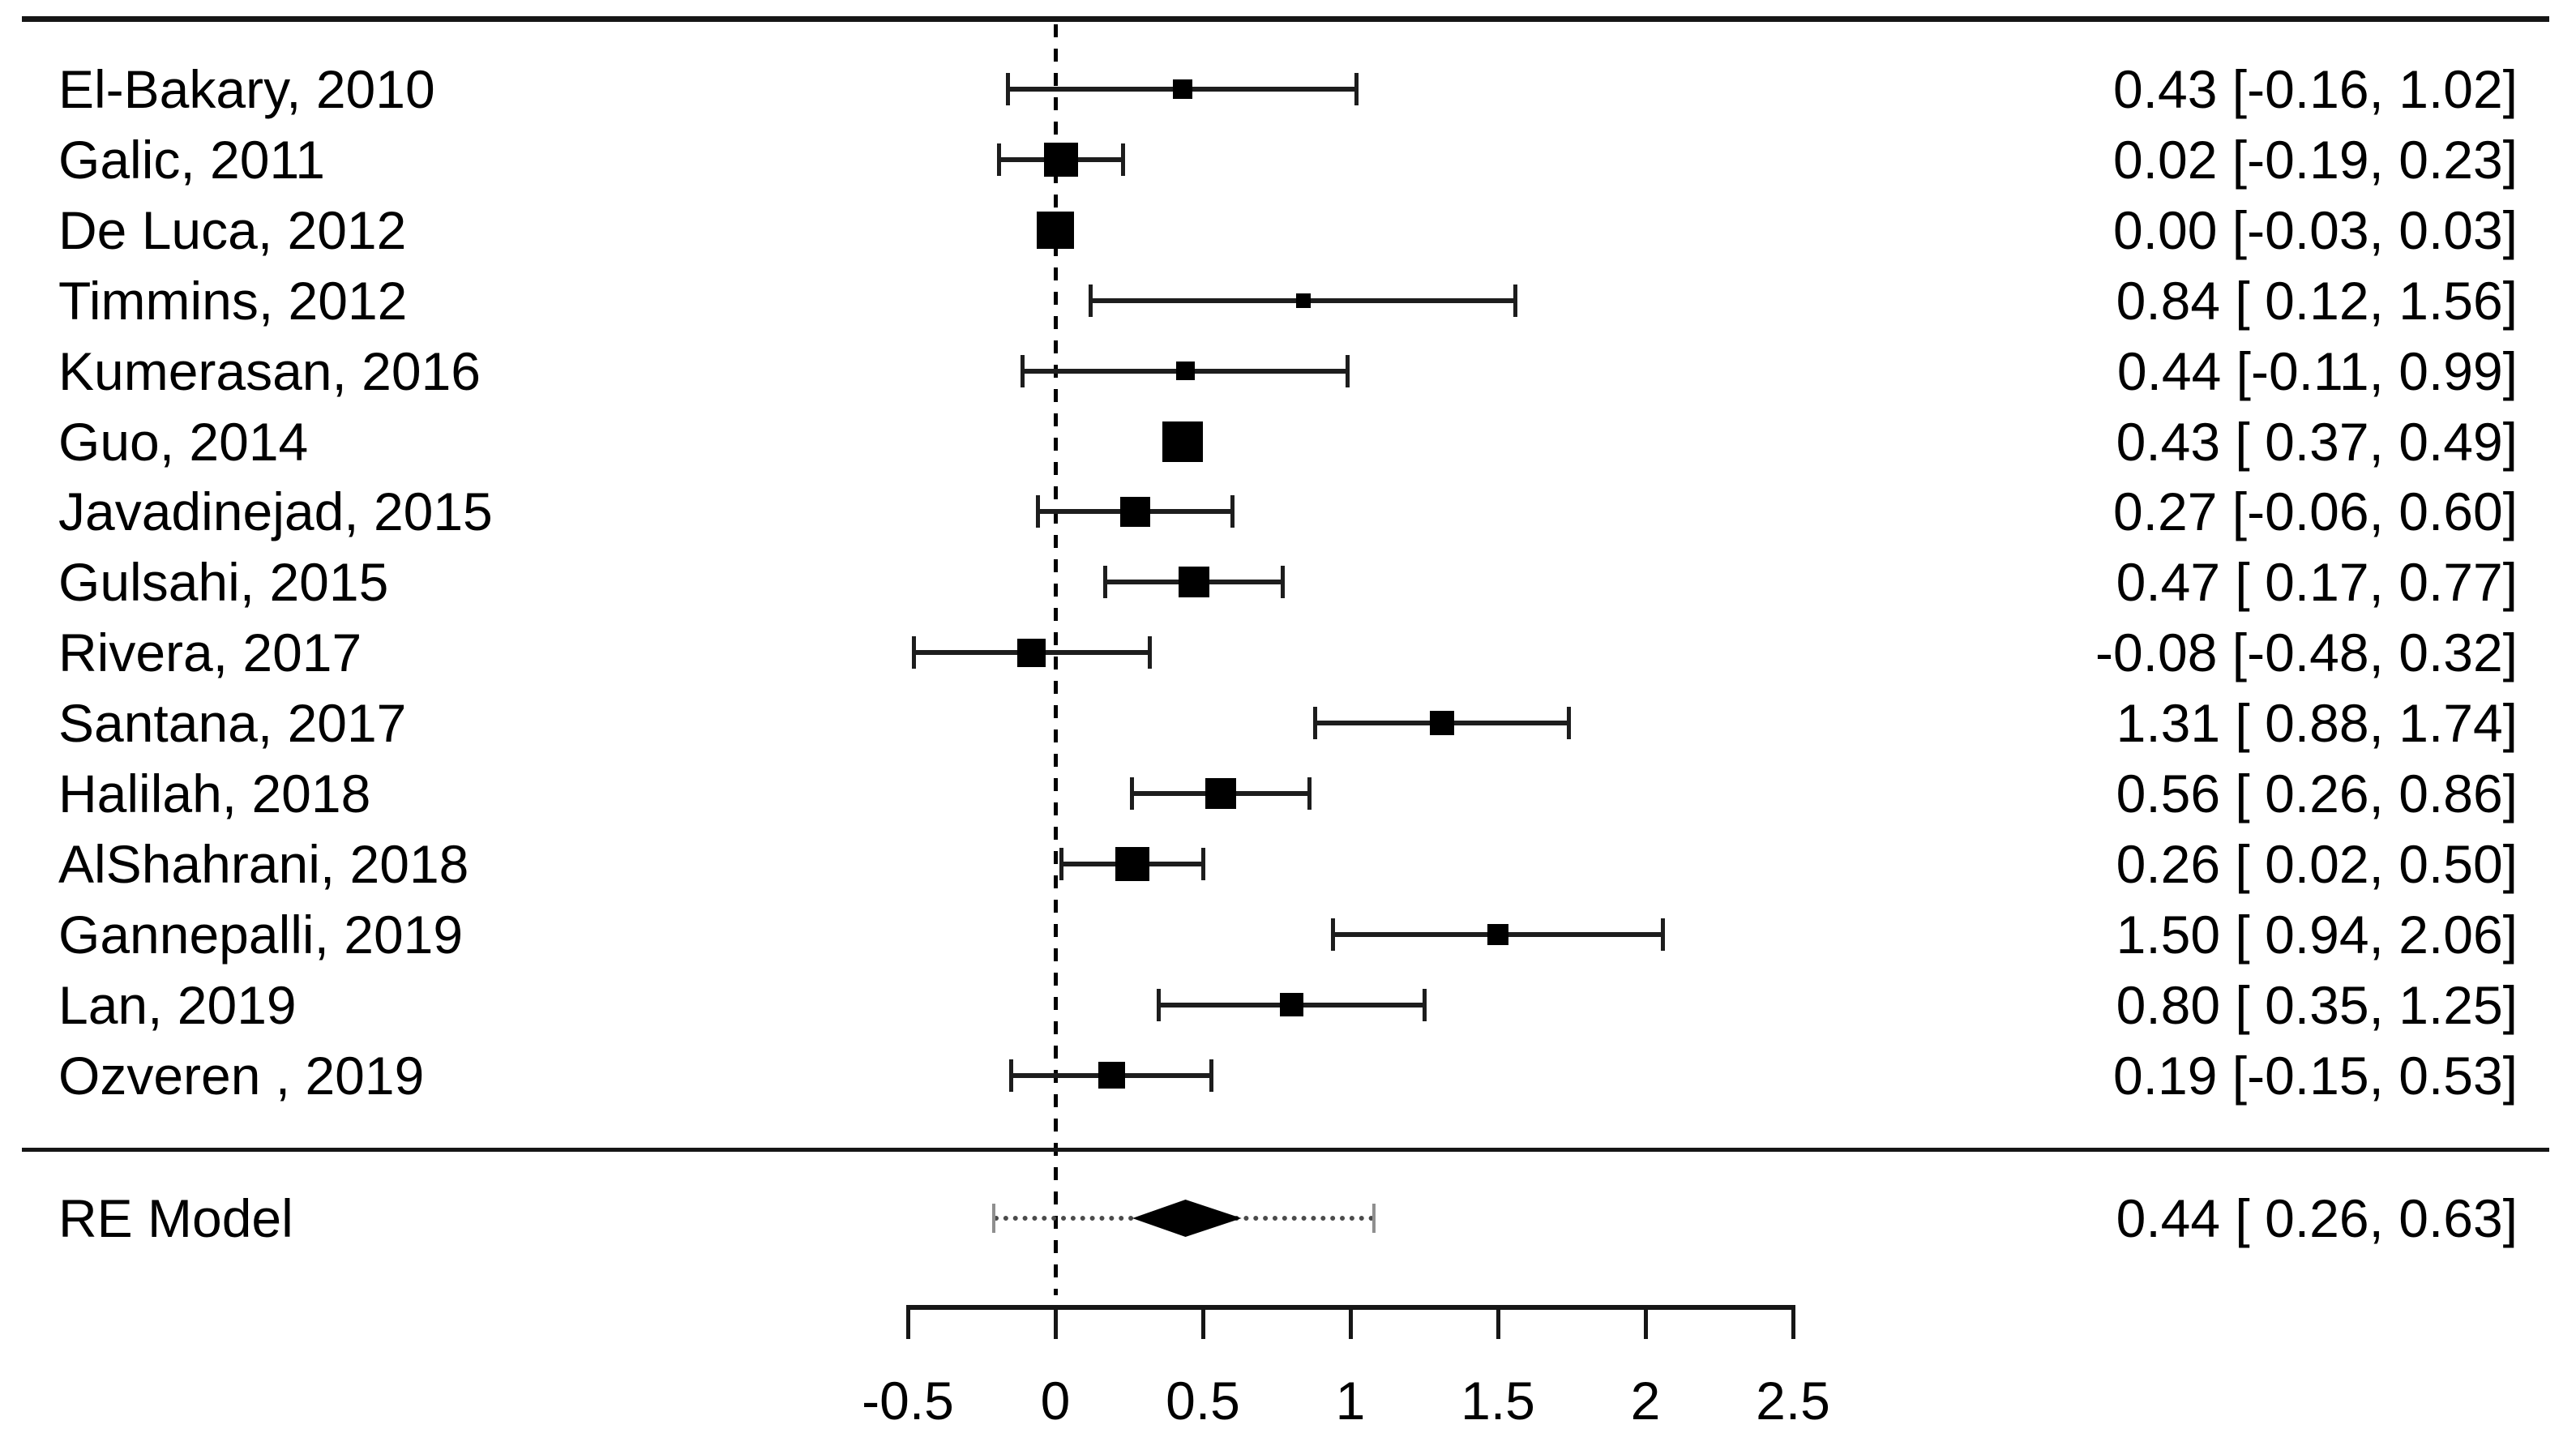 The image size is (2576, 1446). I want to click on study-label: Lan, 2019, so click(177, 1004).